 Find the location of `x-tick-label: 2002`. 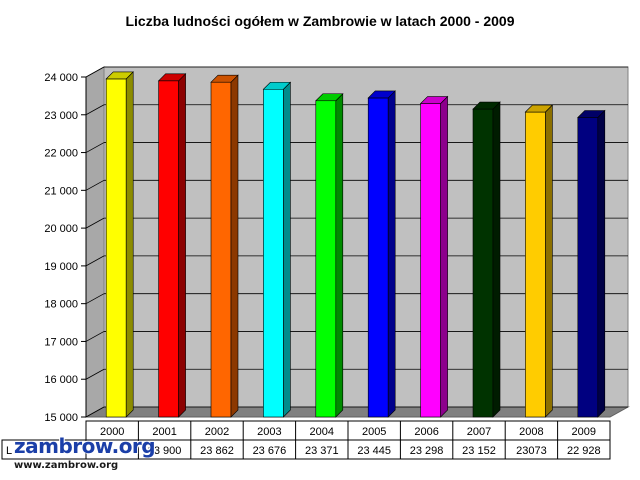

x-tick-label: 2002 is located at coordinates (217, 432).